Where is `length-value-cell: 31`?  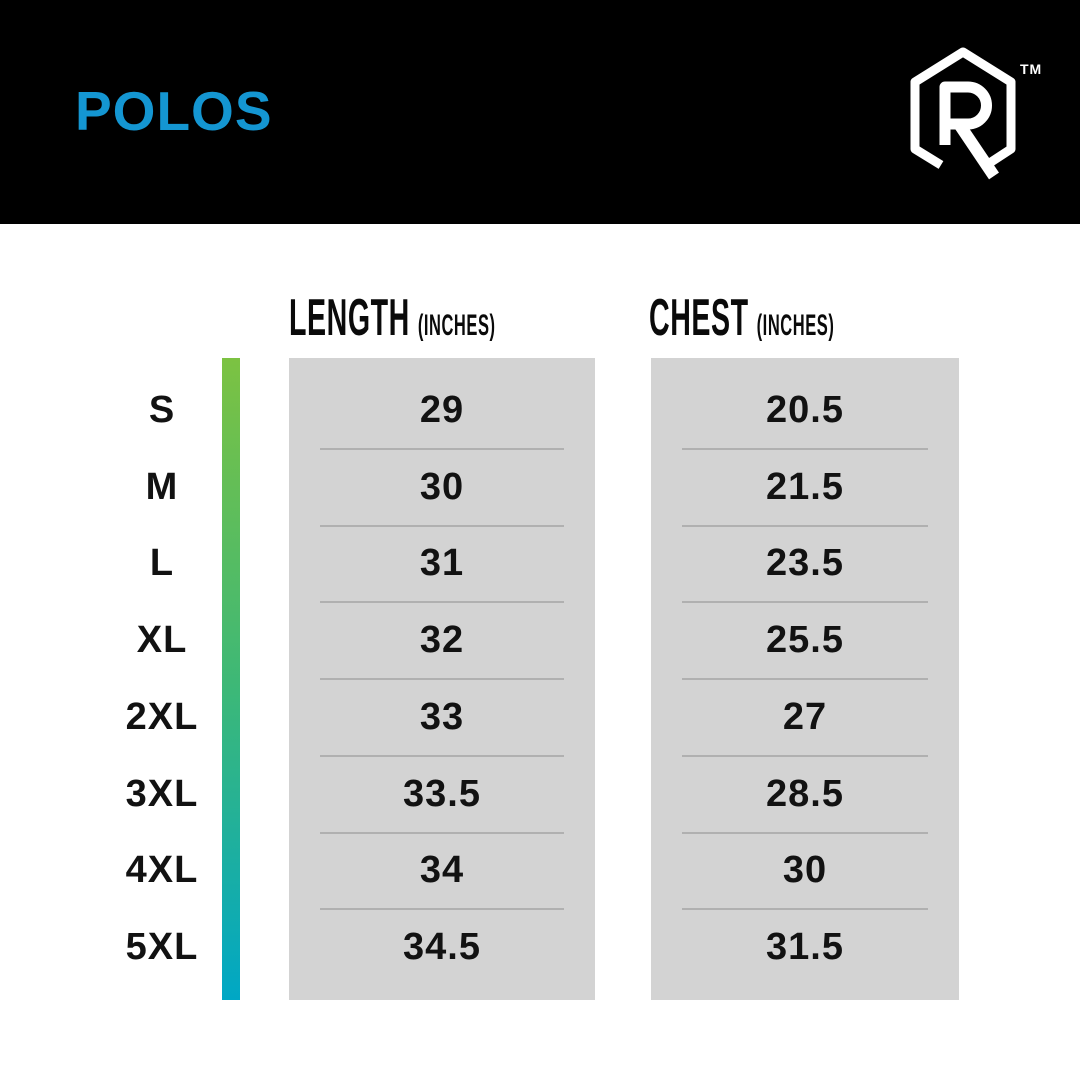
length-value-cell: 31 is located at coordinates (442, 563).